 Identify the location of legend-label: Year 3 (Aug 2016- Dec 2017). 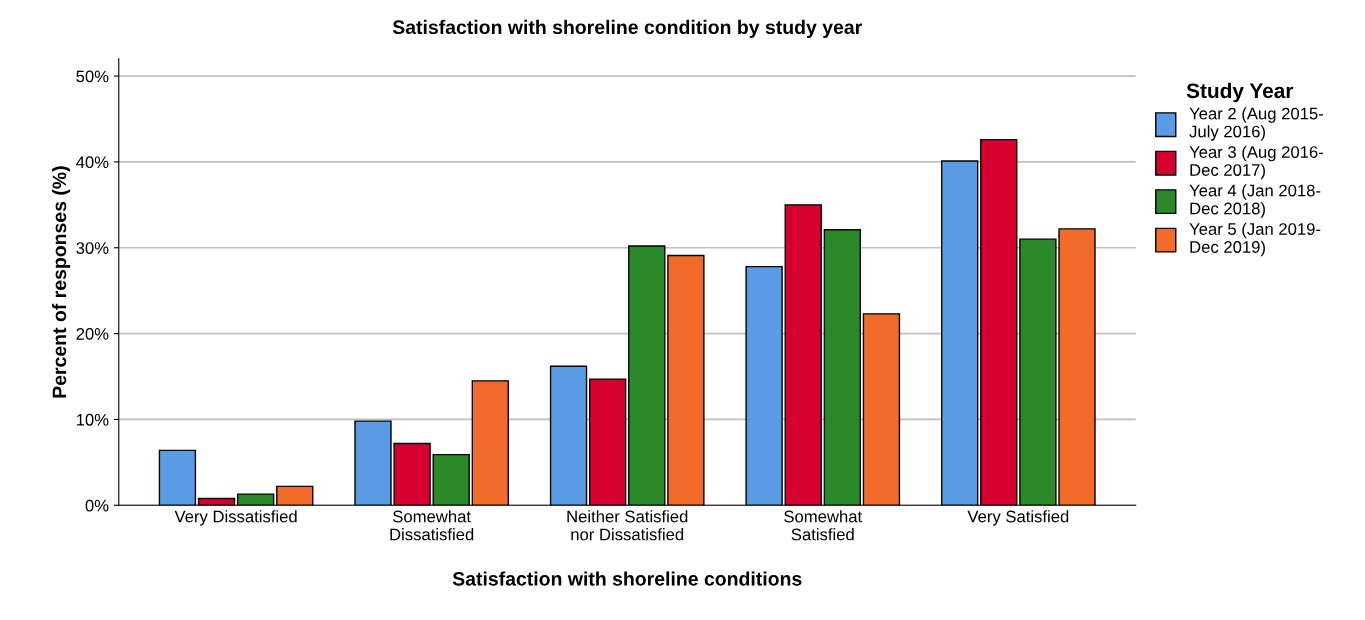
(1256, 162).